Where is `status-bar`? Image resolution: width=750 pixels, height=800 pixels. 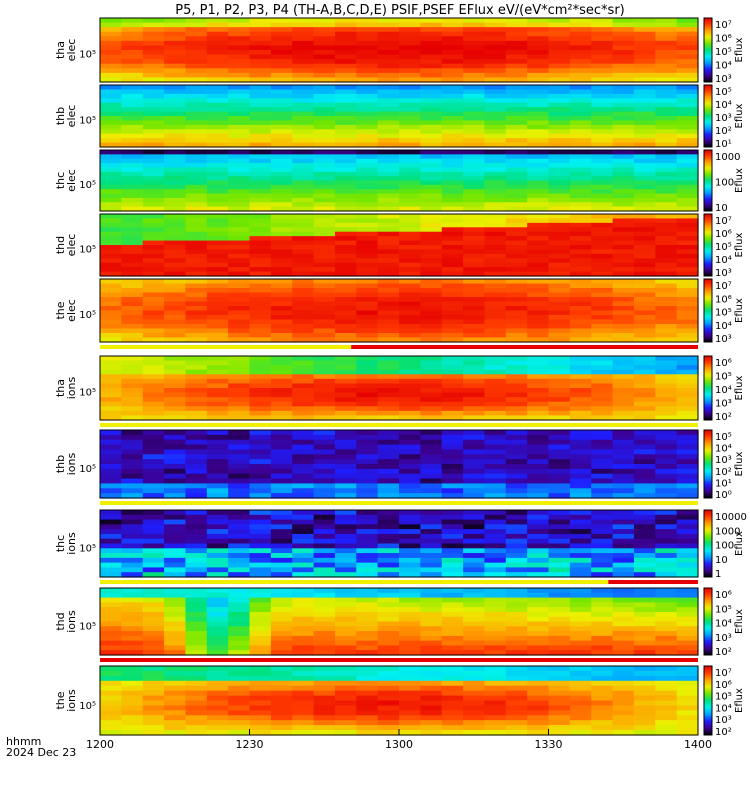
status-bar is located at coordinates (399, 425).